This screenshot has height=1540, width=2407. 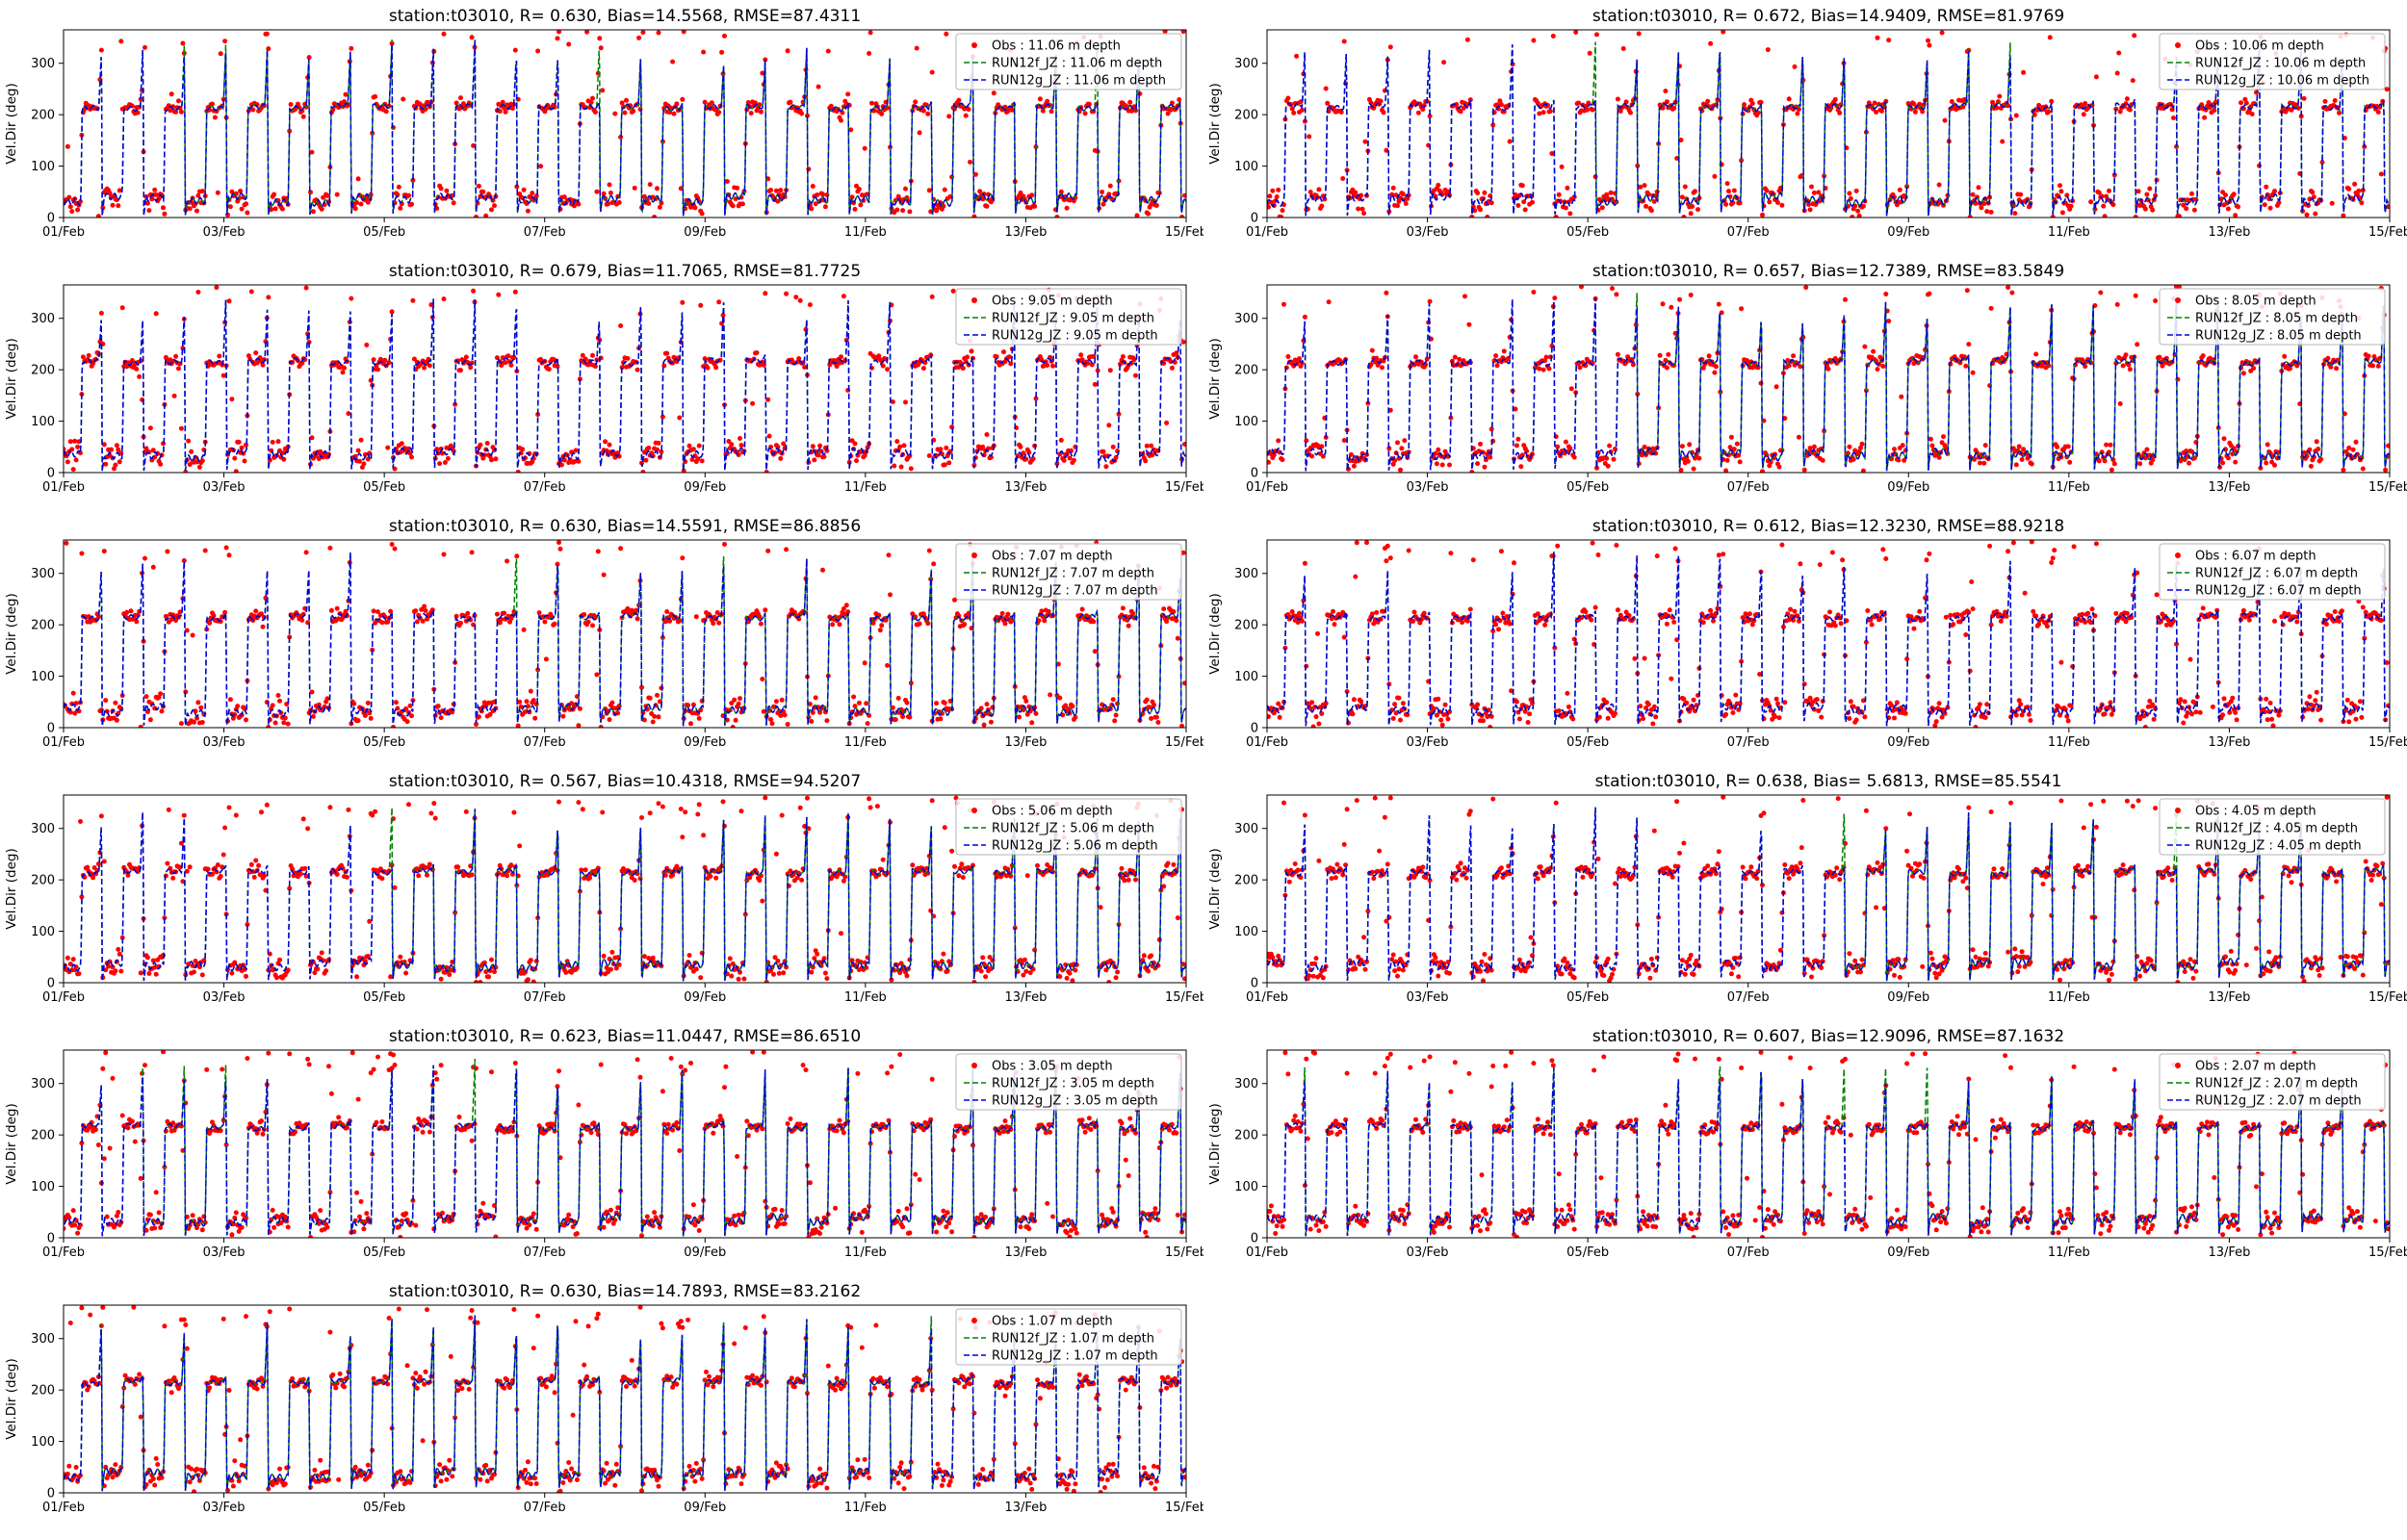 What do you see at coordinates (2276, 829) in the screenshot?
I see `legend-label: RUN12f_JZ : 4.05 m depth` at bounding box center [2276, 829].